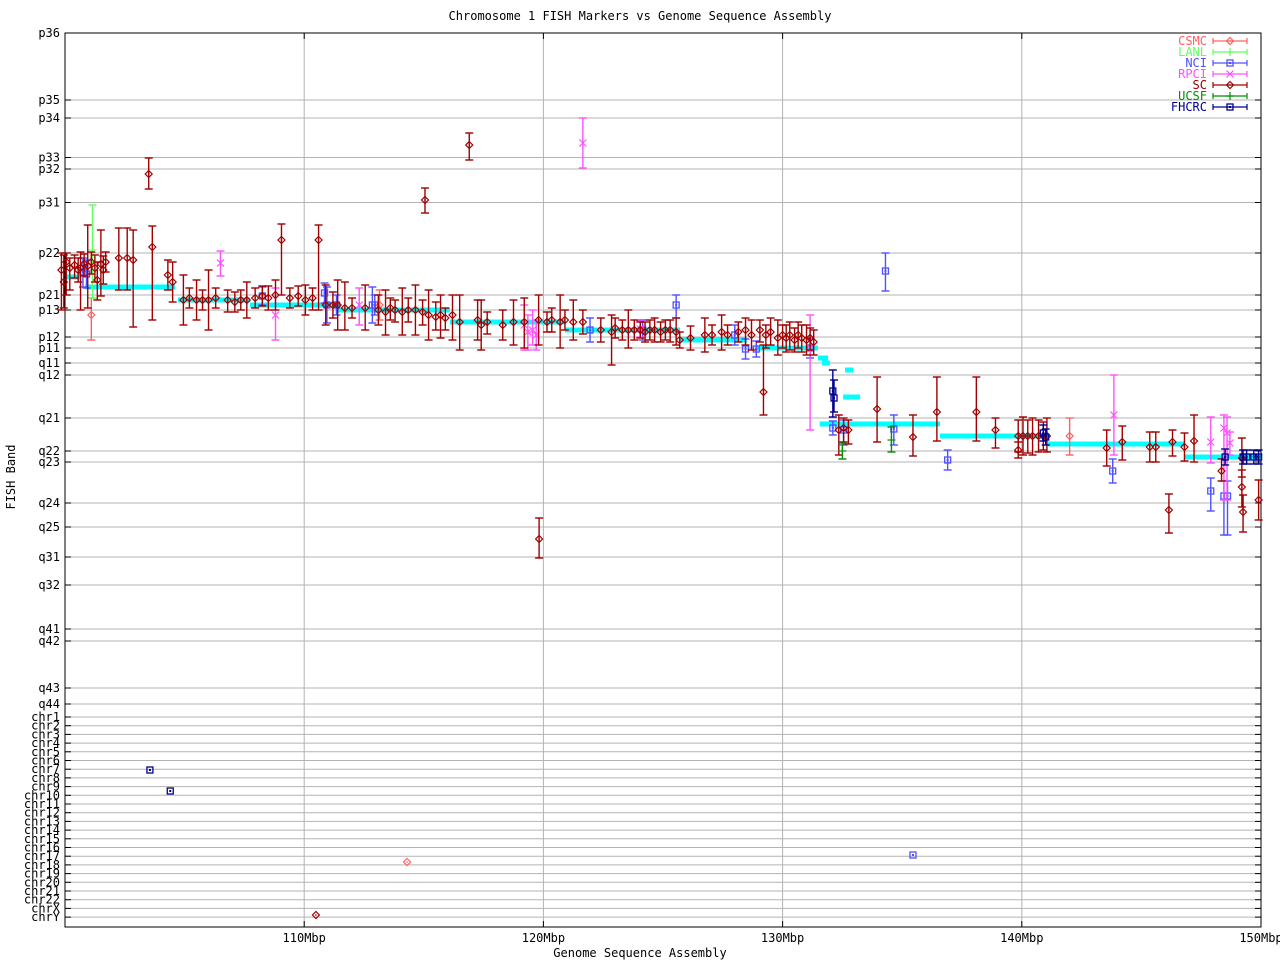 The height and width of the screenshot is (960, 1280). What do you see at coordinates (49, 348) in the screenshot?
I see `y-tick-label: p11` at bounding box center [49, 348].